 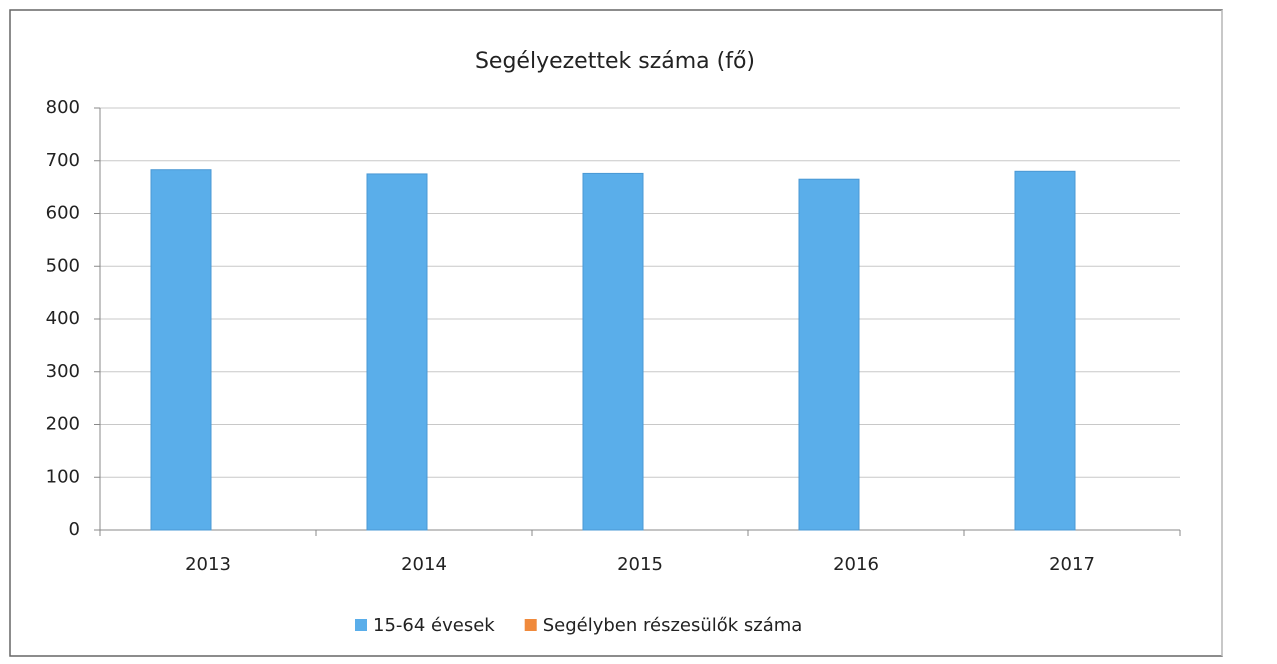 What do you see at coordinates (63, 476) in the screenshot?
I see `y-tick-label: 100` at bounding box center [63, 476].